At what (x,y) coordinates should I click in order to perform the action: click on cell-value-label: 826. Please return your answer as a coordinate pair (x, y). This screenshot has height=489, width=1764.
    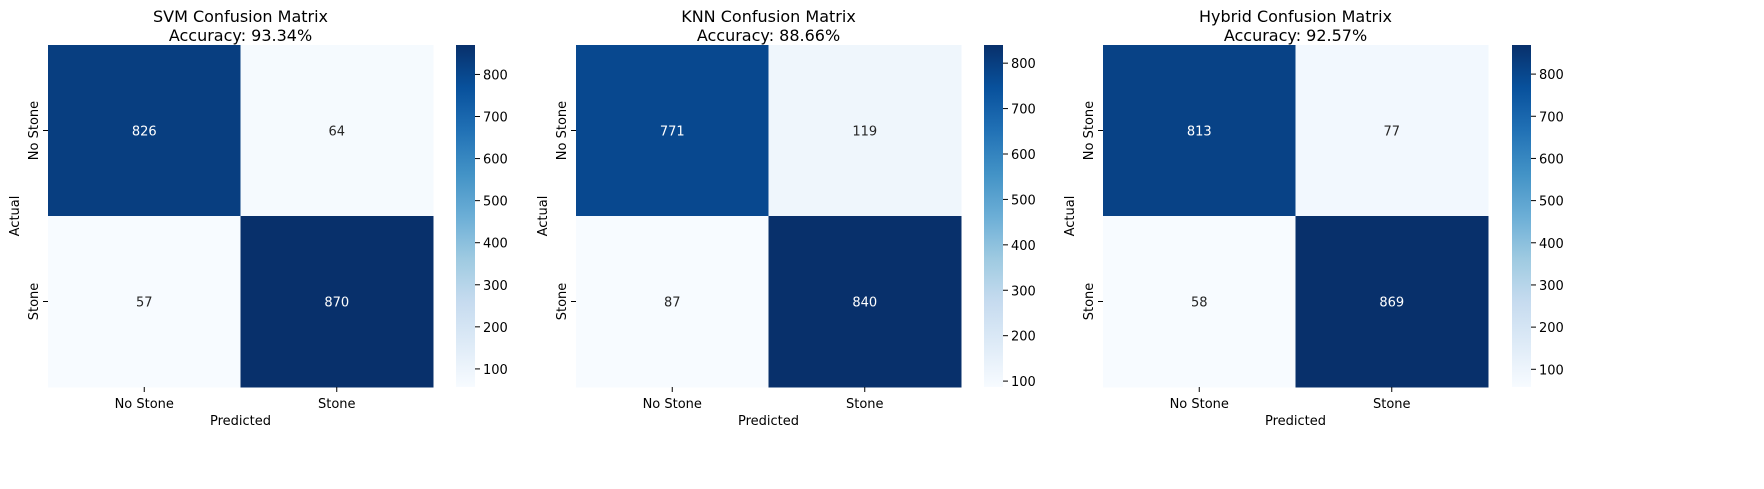
    Looking at the image, I should click on (144, 132).